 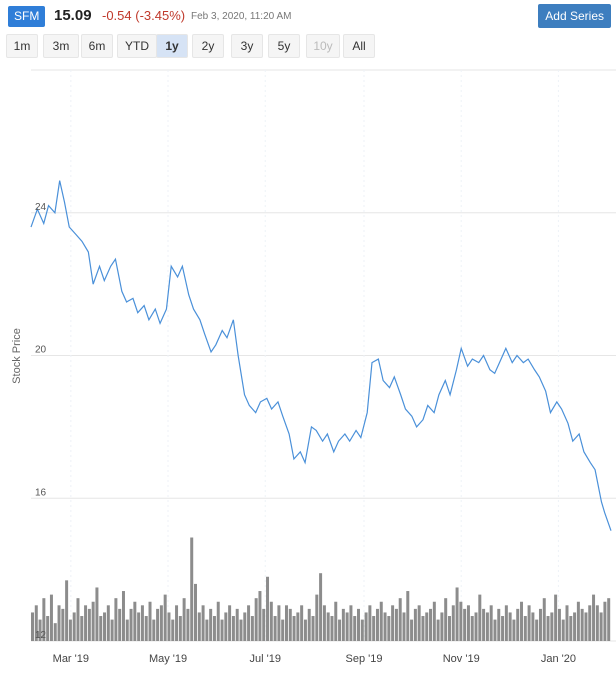 What do you see at coordinates (241, 16) in the screenshot?
I see `quote-timestamp: Feb 3, 2020, 11:20 AM` at bounding box center [241, 16].